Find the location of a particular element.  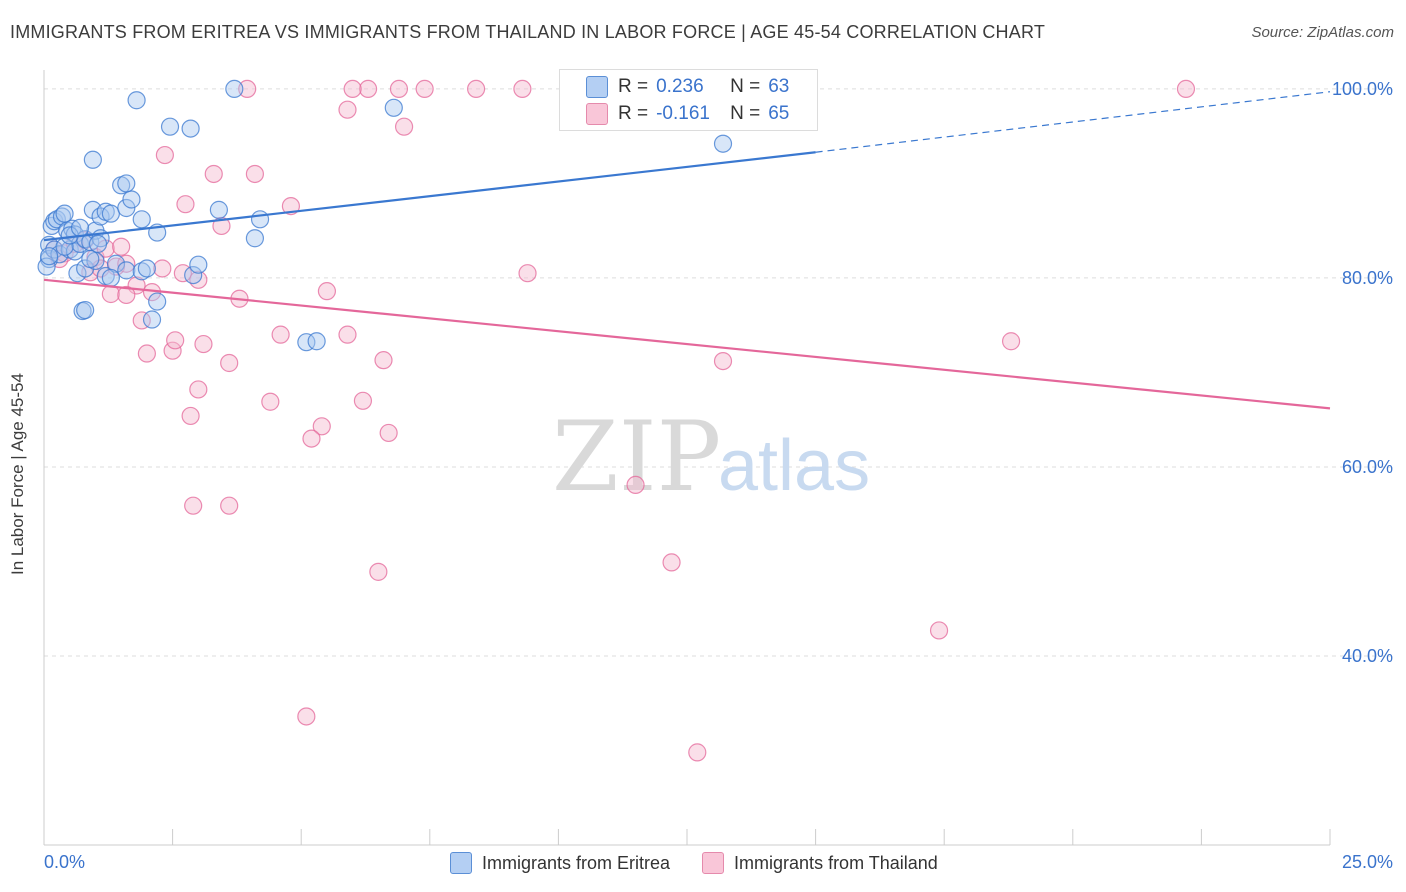

x-tick-label: 0.0% is located at coordinates (64, 862).